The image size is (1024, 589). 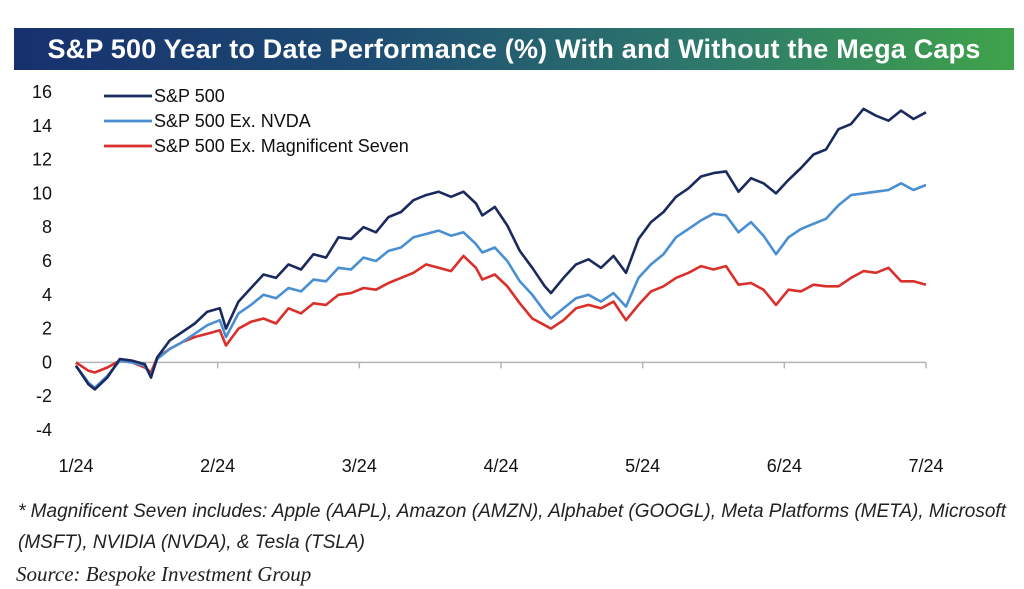 I want to click on x-tick-label: 3/24, so click(x=359, y=466).